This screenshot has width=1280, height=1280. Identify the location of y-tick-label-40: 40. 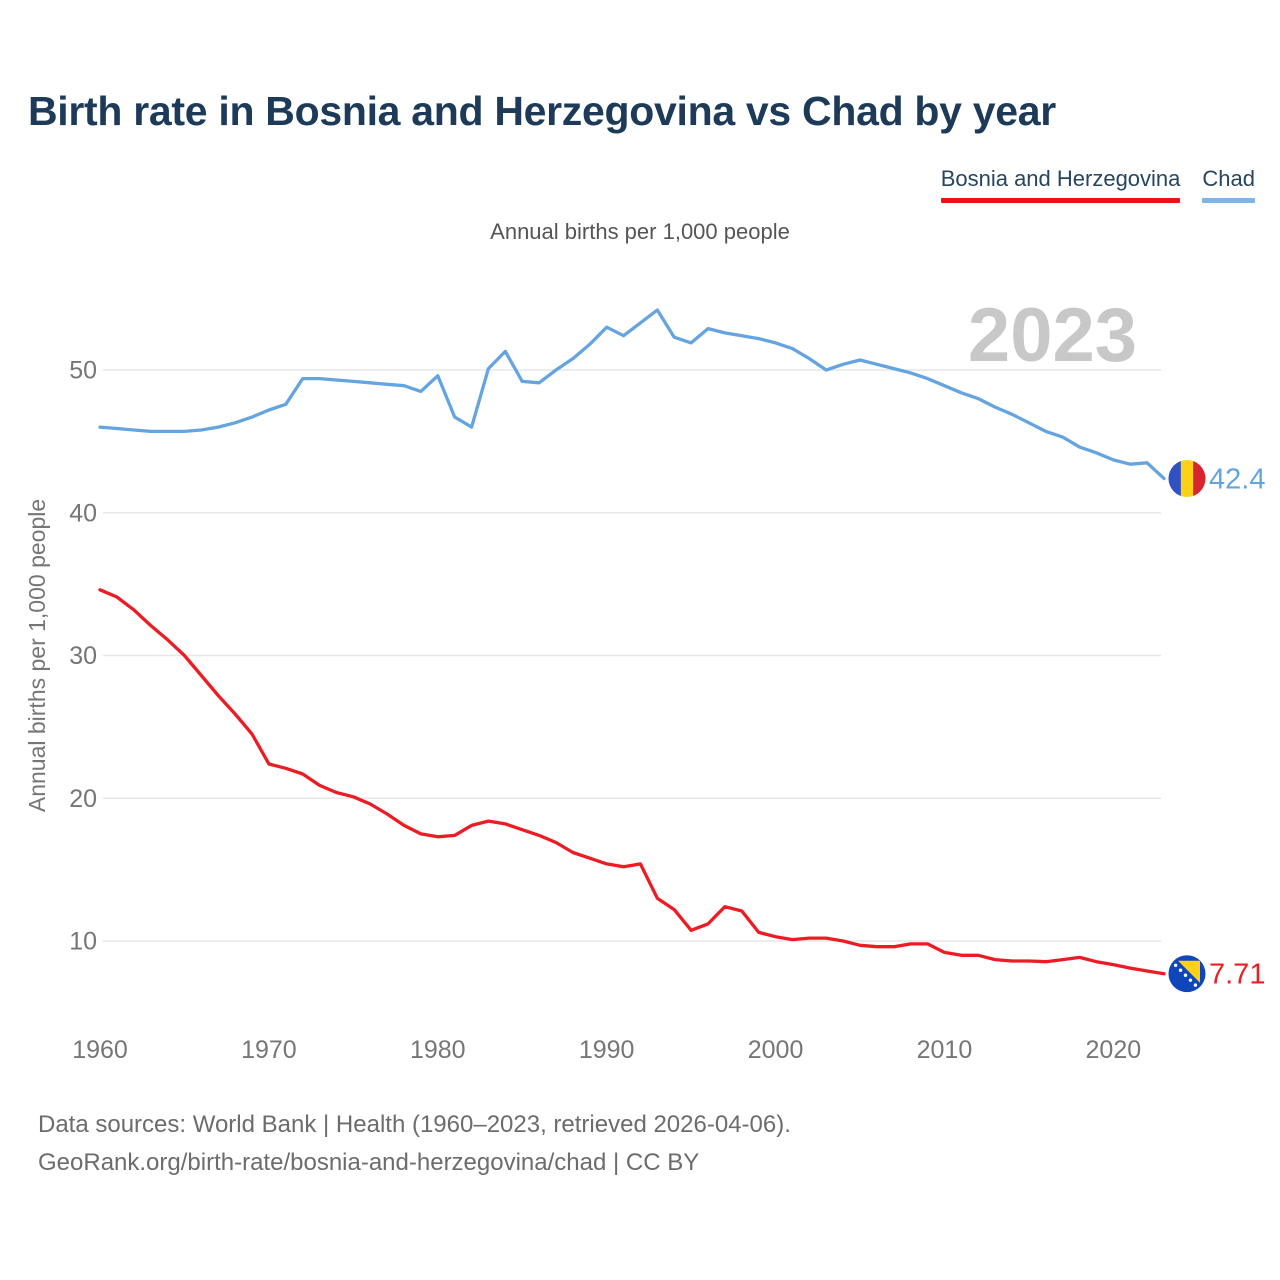
(83, 513).